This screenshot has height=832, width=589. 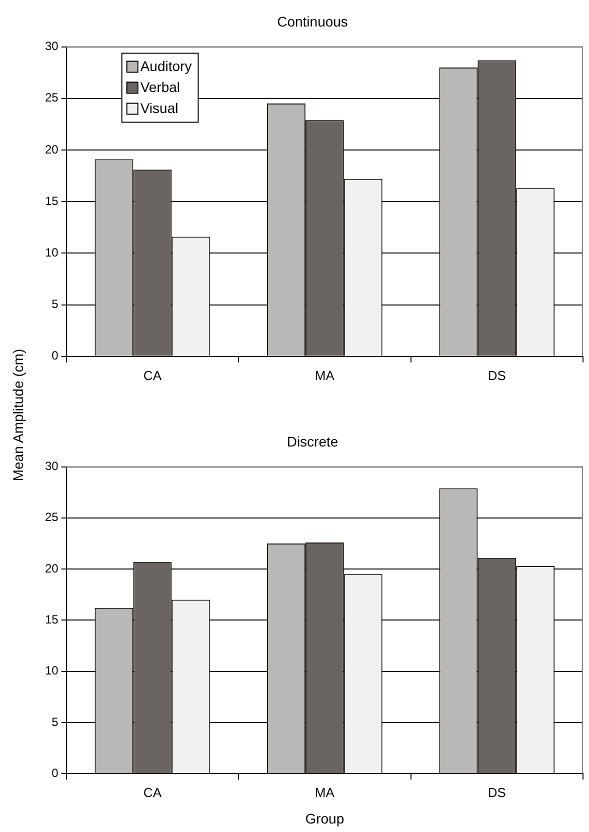 I want to click on chart-title: Continuous, so click(x=312, y=21).